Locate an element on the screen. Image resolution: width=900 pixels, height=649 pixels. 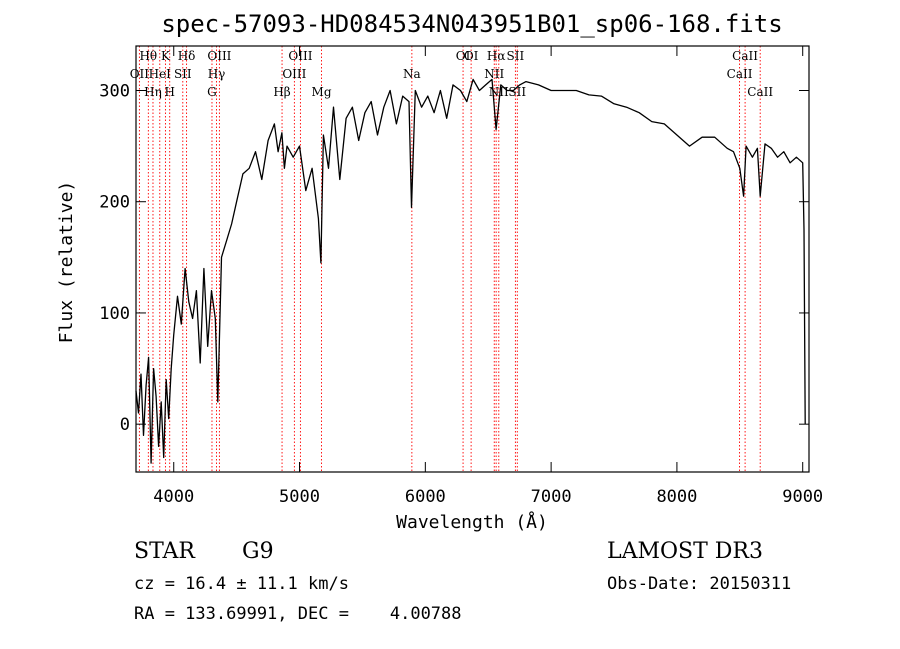
observation-date: Obs-Date: 20150311 is located at coordinates (699, 584).